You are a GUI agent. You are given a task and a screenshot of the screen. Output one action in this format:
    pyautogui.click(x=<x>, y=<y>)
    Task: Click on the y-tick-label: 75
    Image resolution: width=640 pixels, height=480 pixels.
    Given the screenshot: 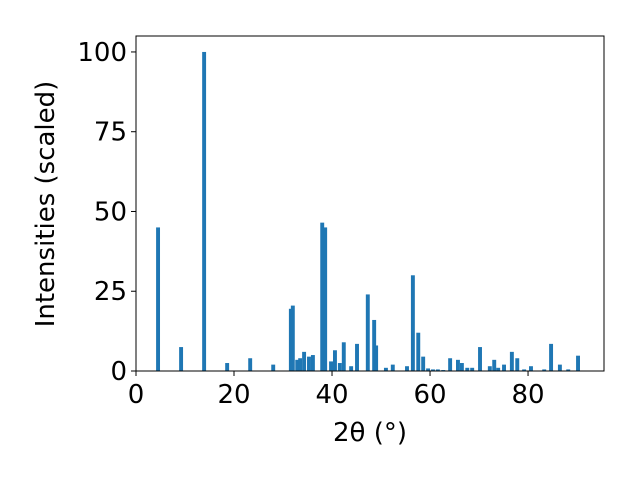 What is the action you would take?
    pyautogui.click(x=110, y=133)
    